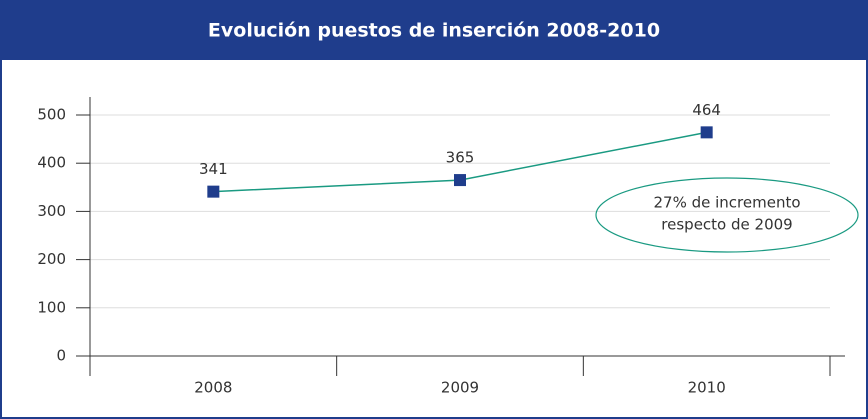  I want to click on x-tick-label: 2010, so click(707, 388).